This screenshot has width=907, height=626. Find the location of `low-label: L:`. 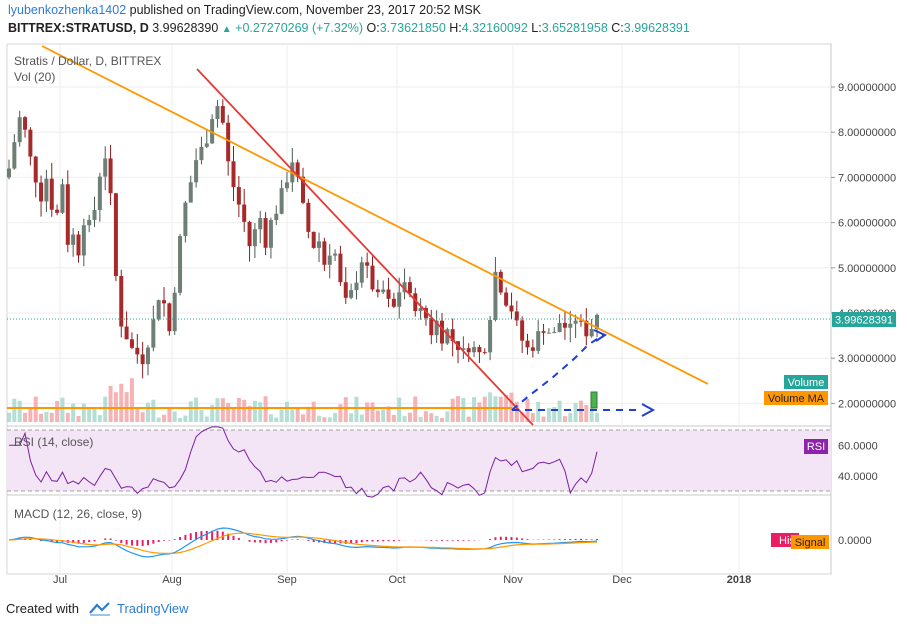

low-label: L: is located at coordinates (536, 28).